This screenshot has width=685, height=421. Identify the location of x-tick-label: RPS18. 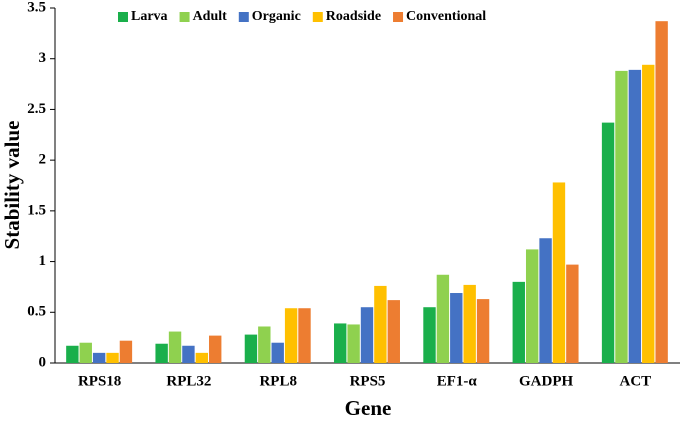
(99, 381).